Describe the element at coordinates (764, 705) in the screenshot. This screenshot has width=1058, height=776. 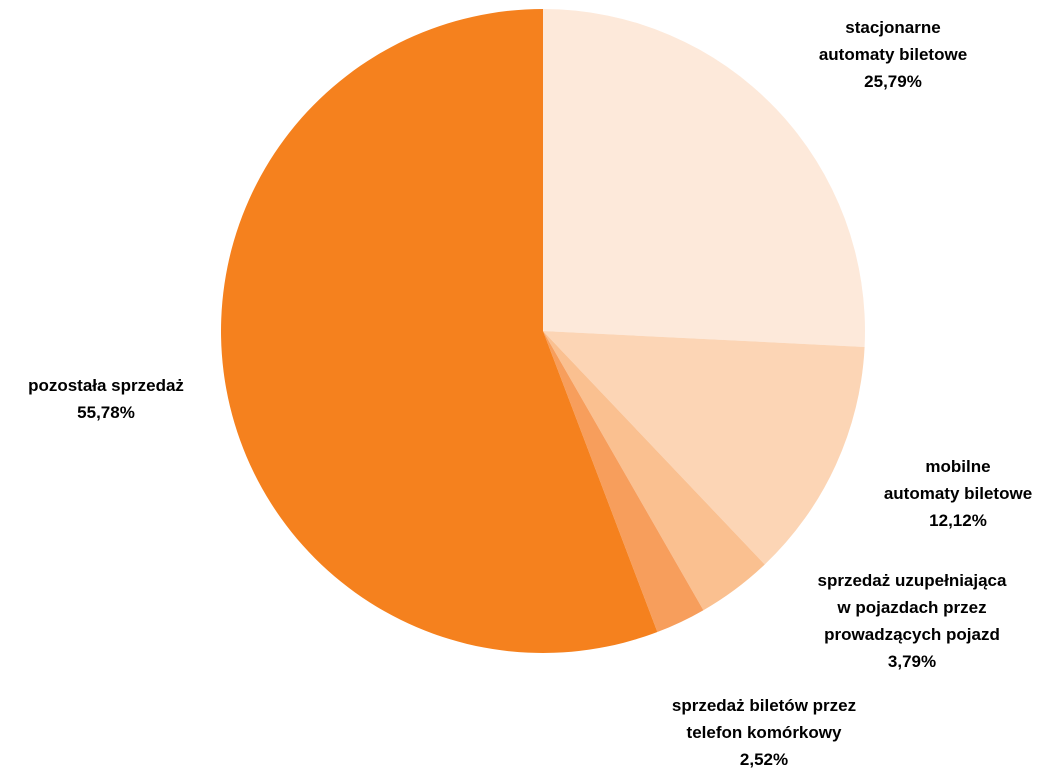
I see `slice-label-line: sprzedaż biletów przez` at that location.